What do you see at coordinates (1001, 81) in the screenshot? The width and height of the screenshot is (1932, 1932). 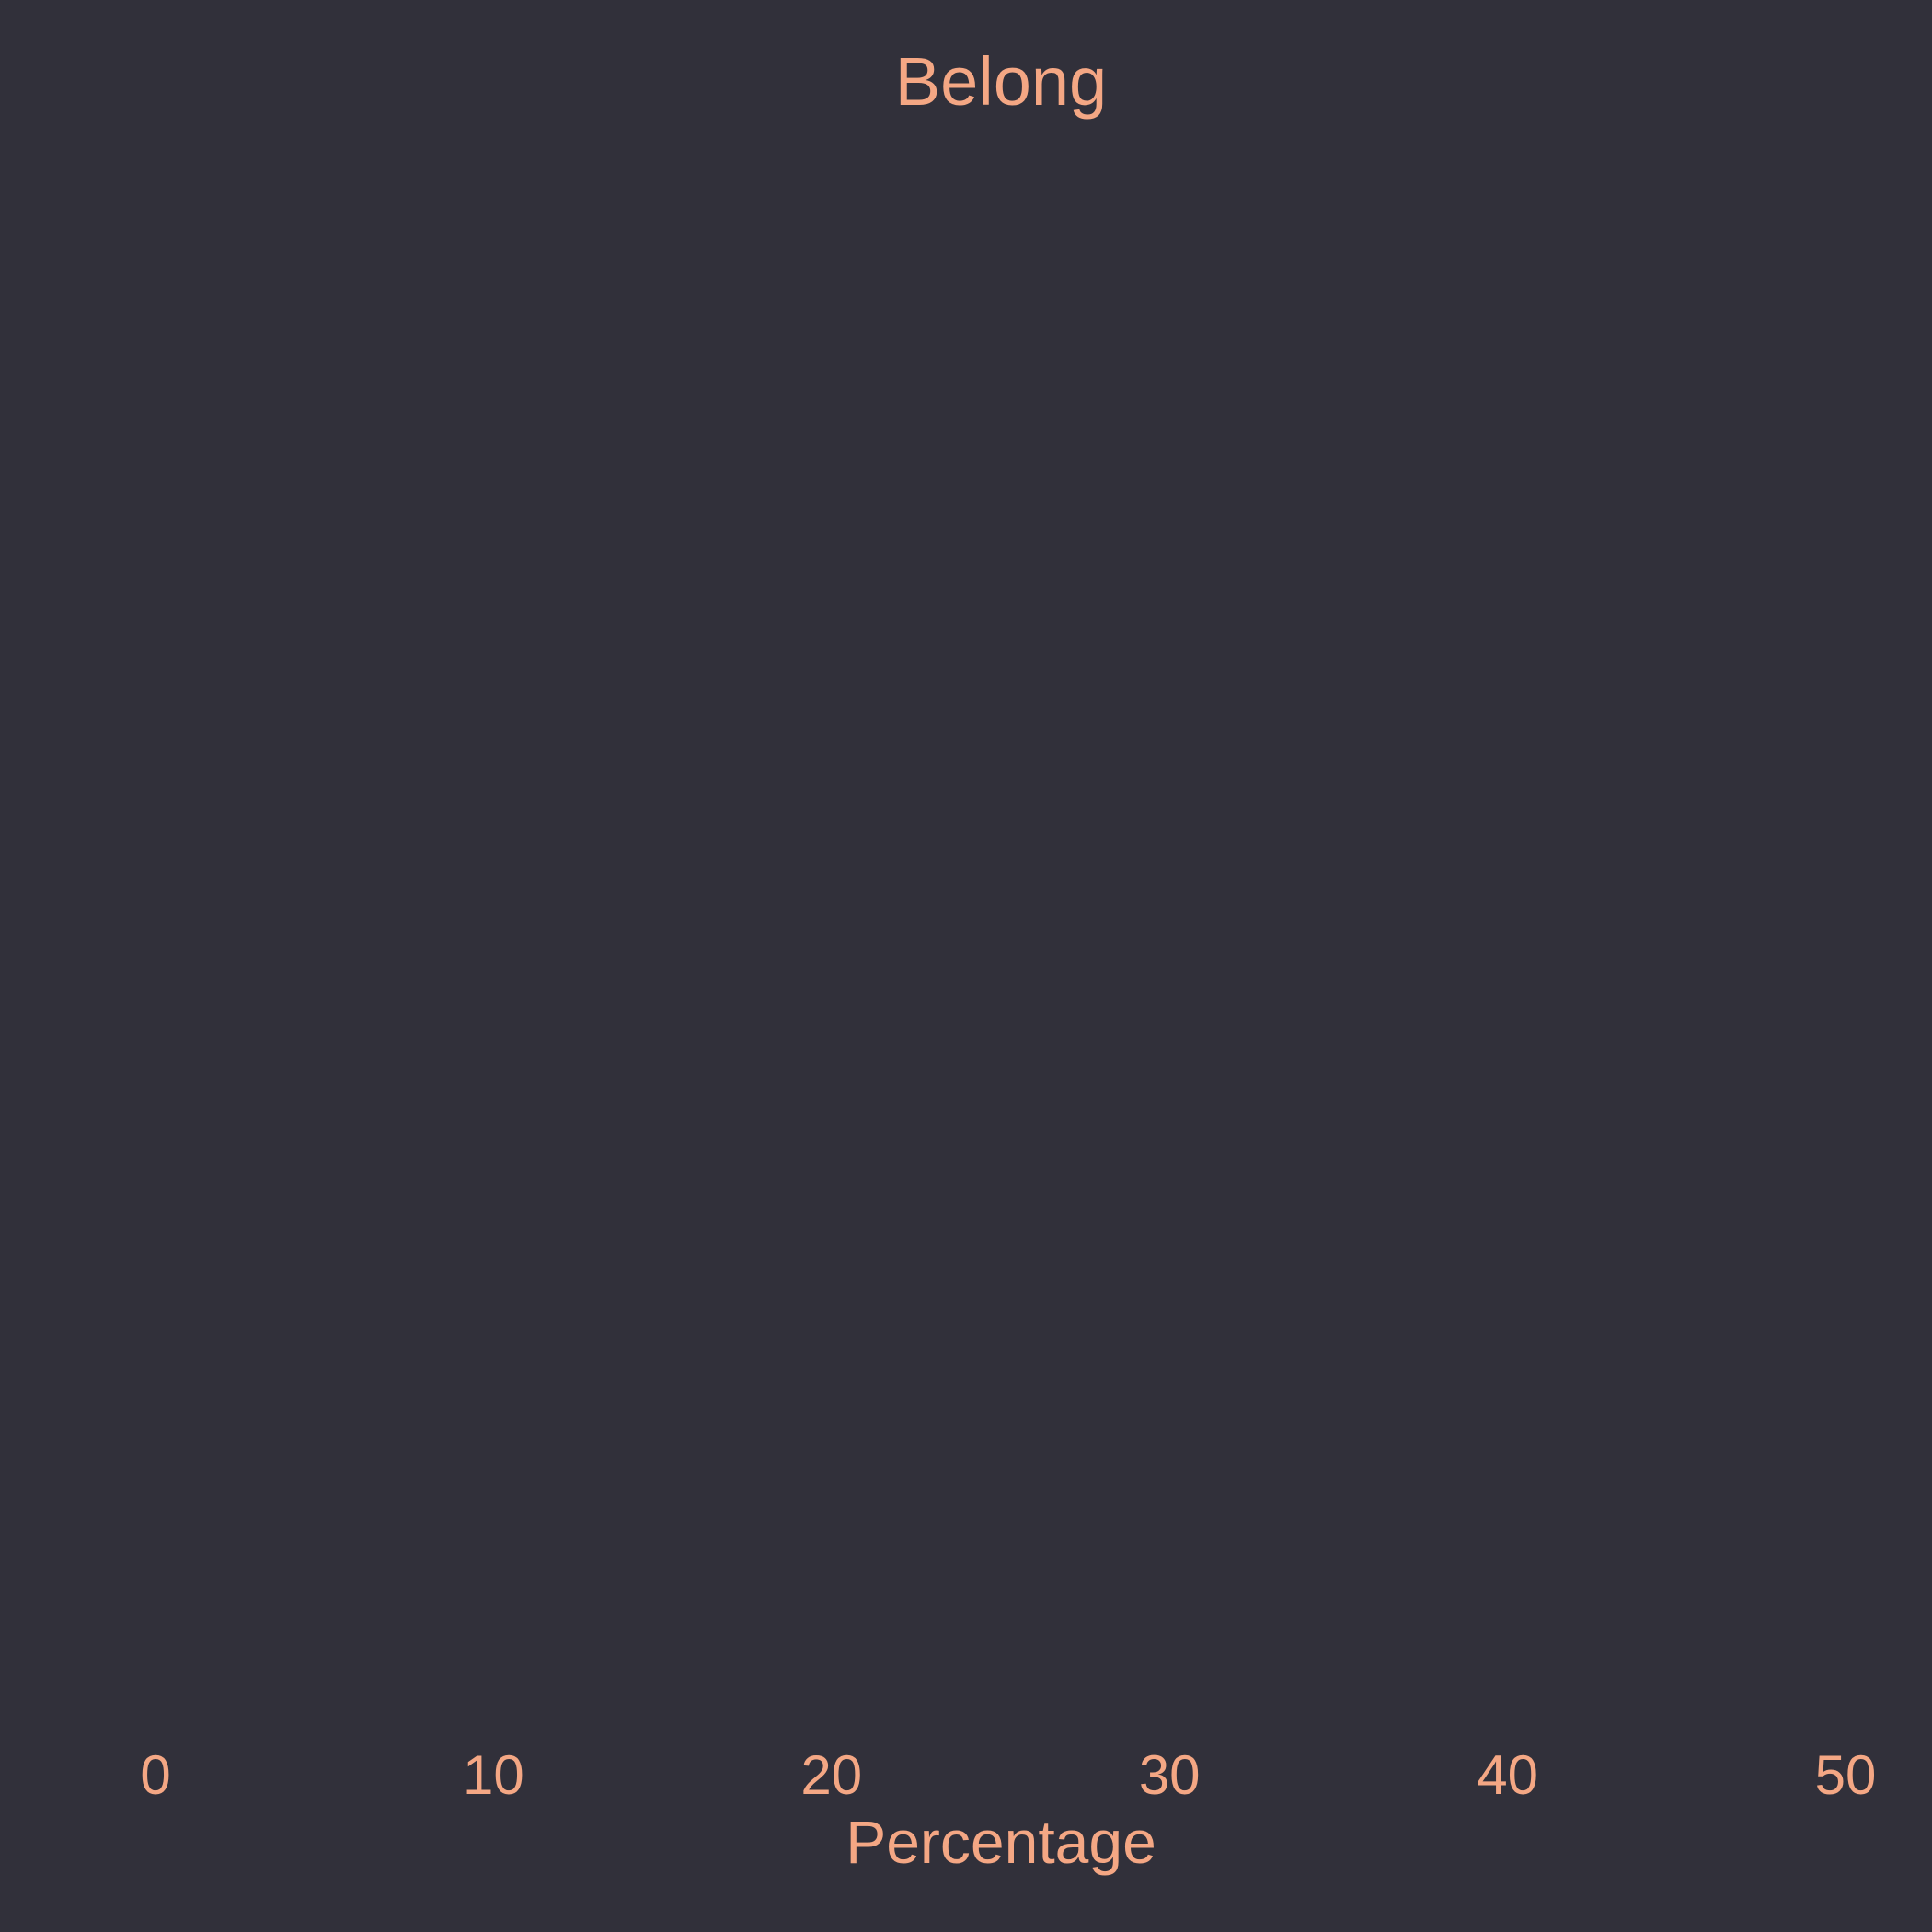 I see `chart-title: Belong` at bounding box center [1001, 81].